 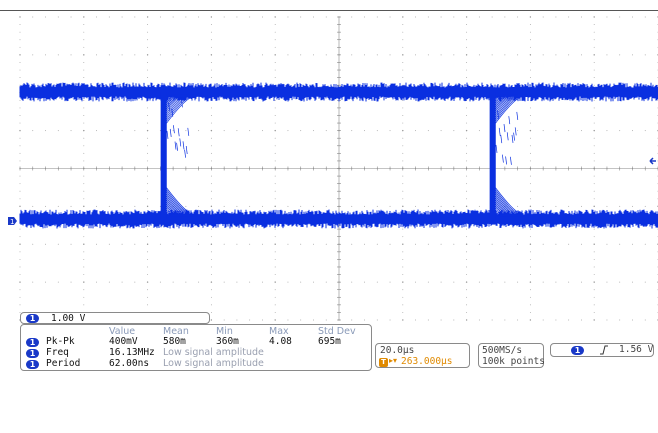 I want to click on channel-1-scale-readout: 1 1.00 V, so click(x=115, y=318).